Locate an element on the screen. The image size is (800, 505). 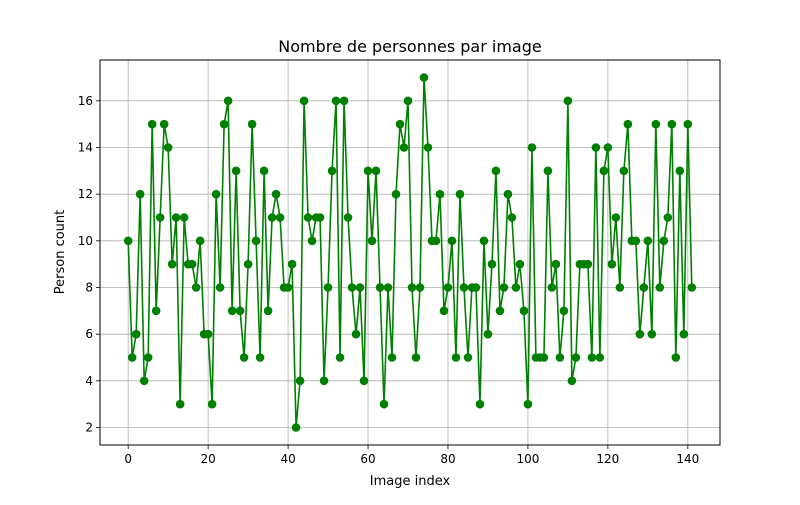
x-tick-label: 0 is located at coordinates (128, 459).